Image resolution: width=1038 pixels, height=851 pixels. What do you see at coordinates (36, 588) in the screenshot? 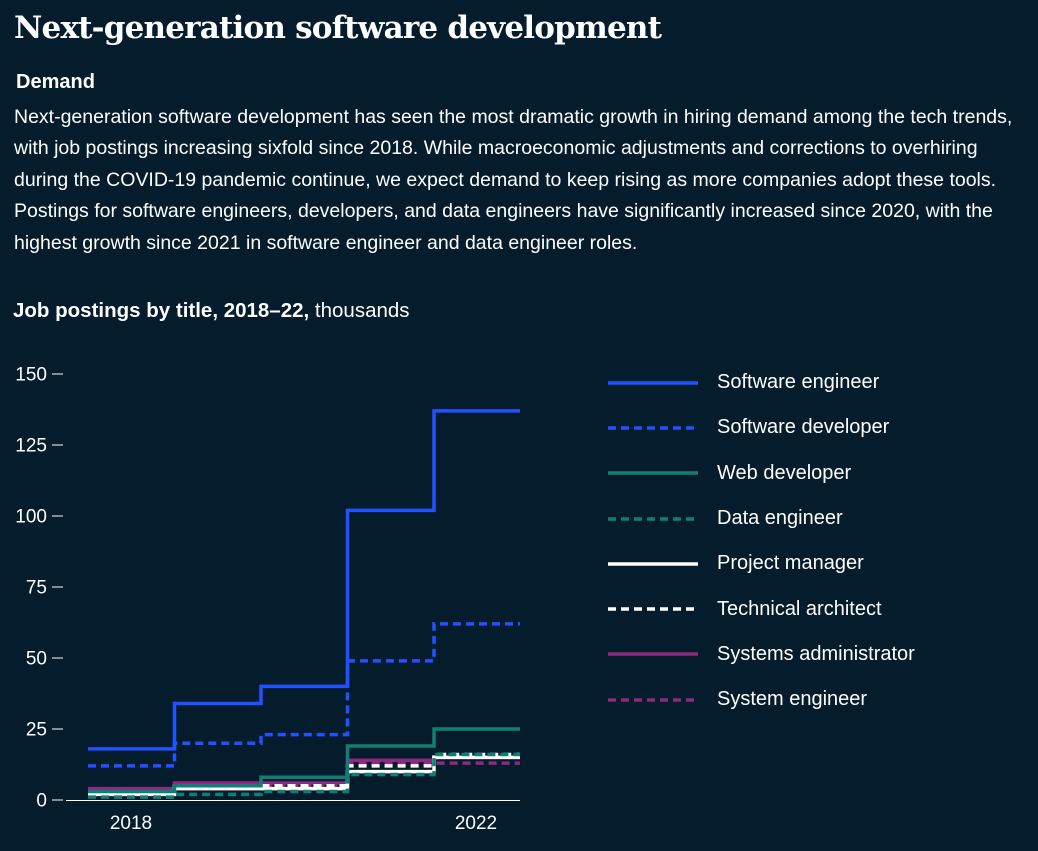
I see `y-tick-label: 75` at bounding box center [36, 588].